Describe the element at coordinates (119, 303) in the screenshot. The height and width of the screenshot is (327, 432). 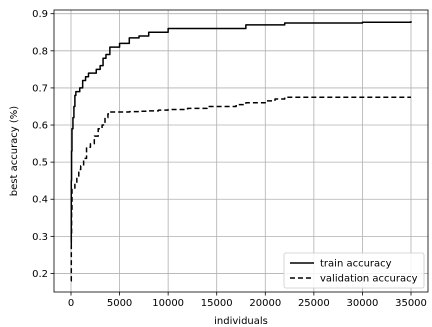
I see `x-tick-label: 5000` at that location.